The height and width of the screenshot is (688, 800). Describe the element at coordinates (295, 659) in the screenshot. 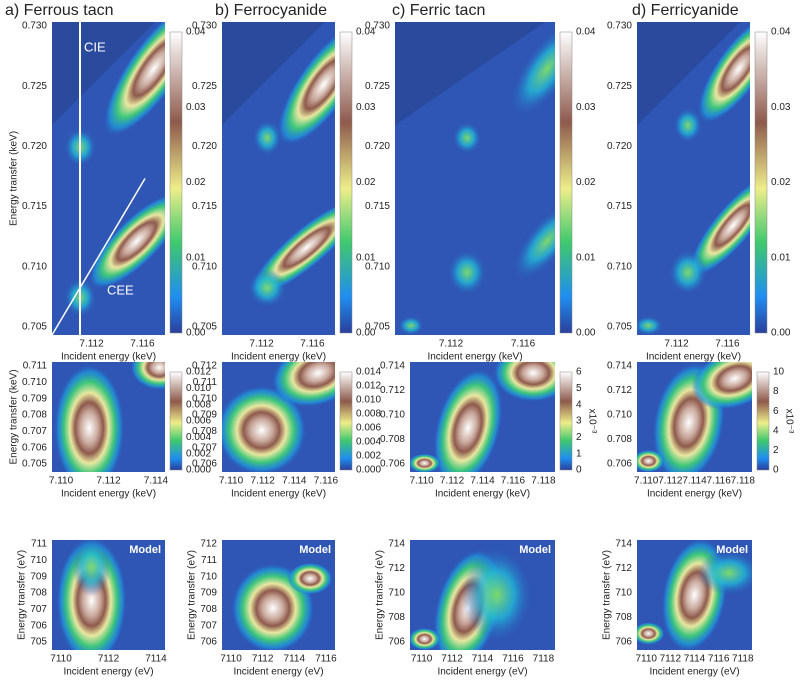

I see `x-tick-label: 7114` at that location.